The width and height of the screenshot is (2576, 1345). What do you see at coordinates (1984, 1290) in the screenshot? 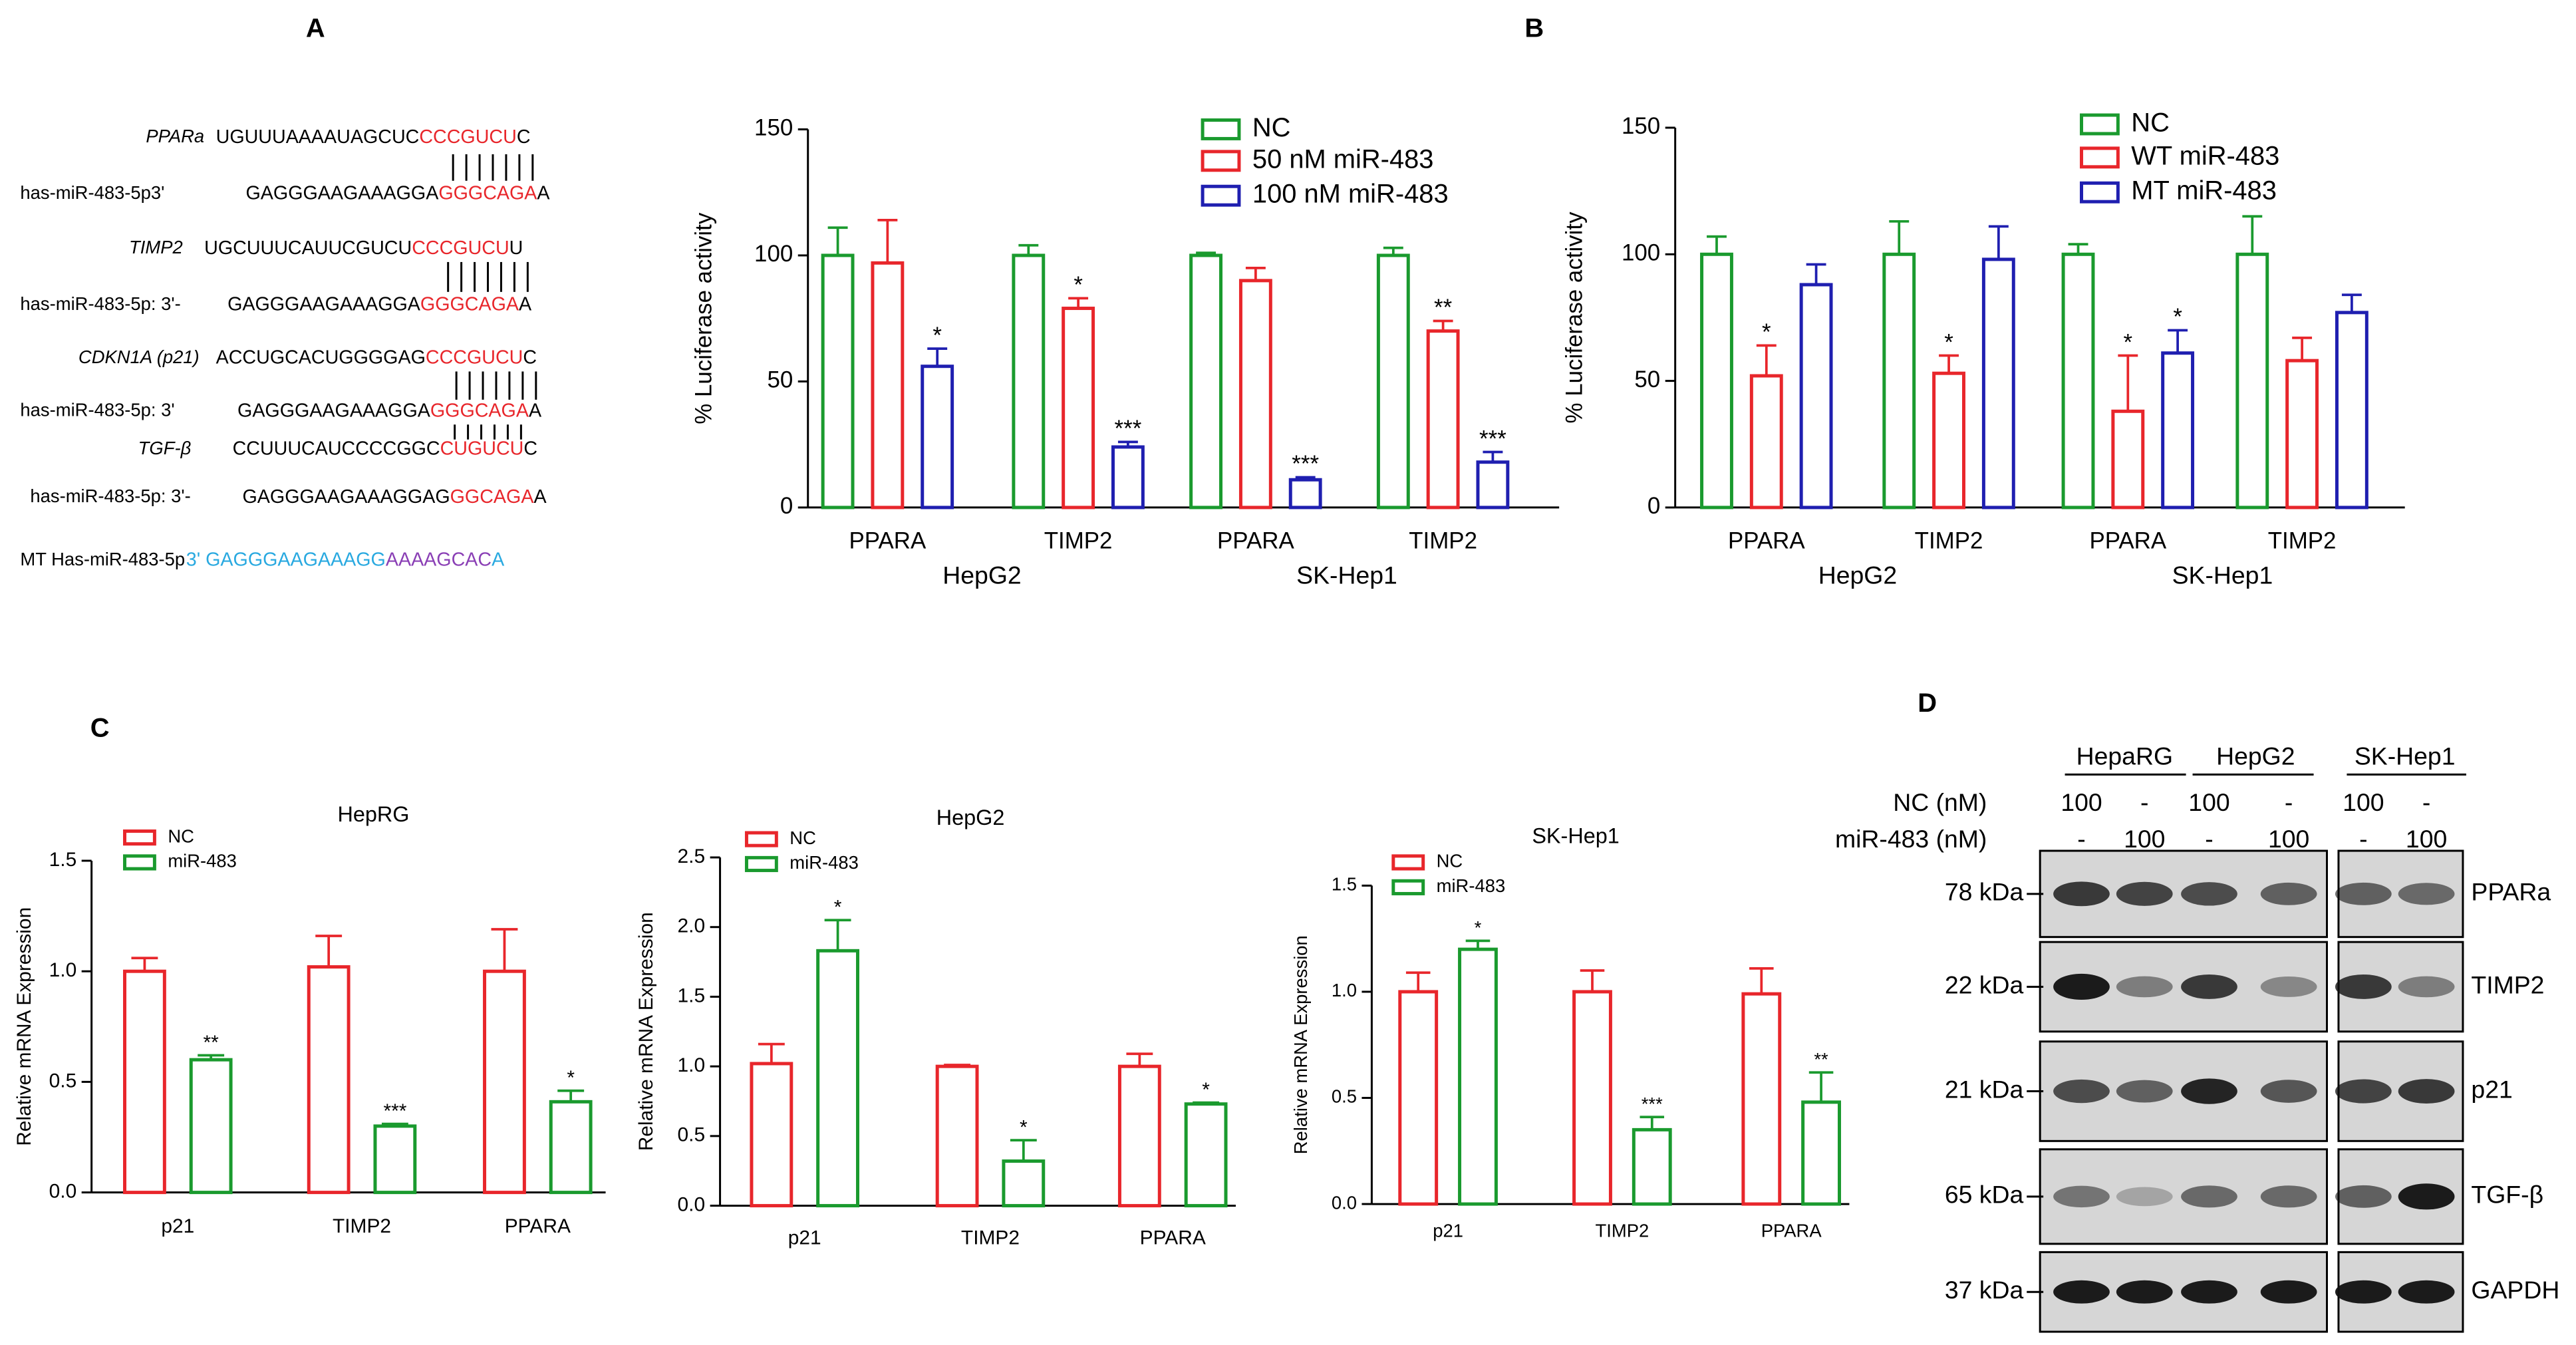
I see `size-label: 37 kDa` at bounding box center [1984, 1290].